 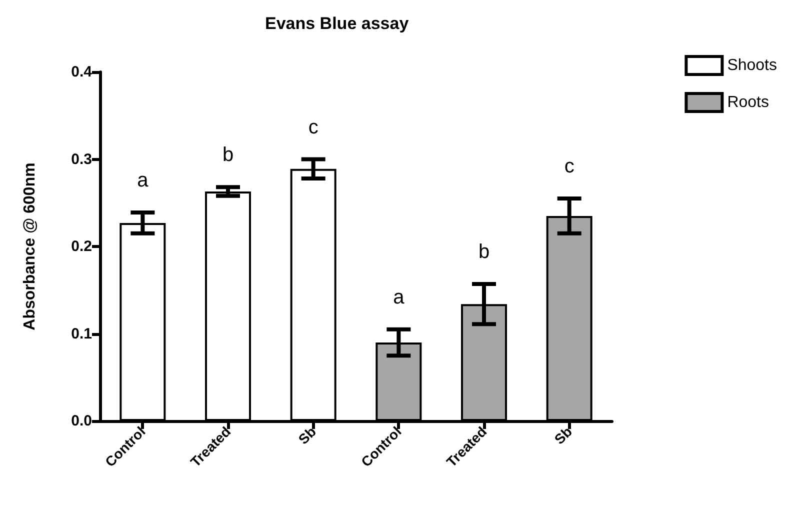 I want to click on legend-label: Shoots, so click(x=752, y=65).